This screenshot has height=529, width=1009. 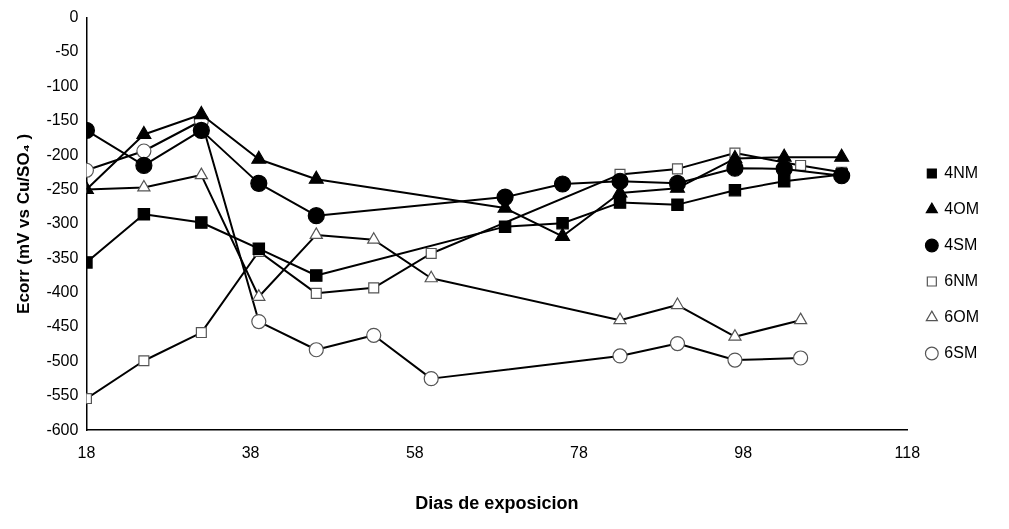 What do you see at coordinates (961, 316) in the screenshot?
I see `legend-label: 6OM` at bounding box center [961, 316].